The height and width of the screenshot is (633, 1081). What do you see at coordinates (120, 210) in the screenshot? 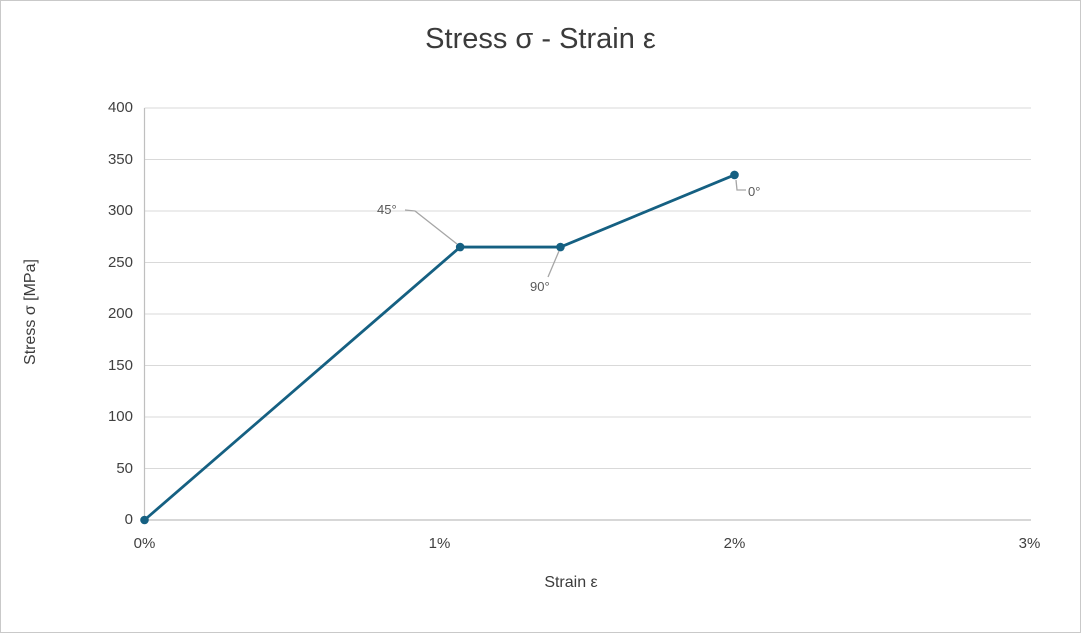
I see `y-tick-label: 300` at bounding box center [120, 210].